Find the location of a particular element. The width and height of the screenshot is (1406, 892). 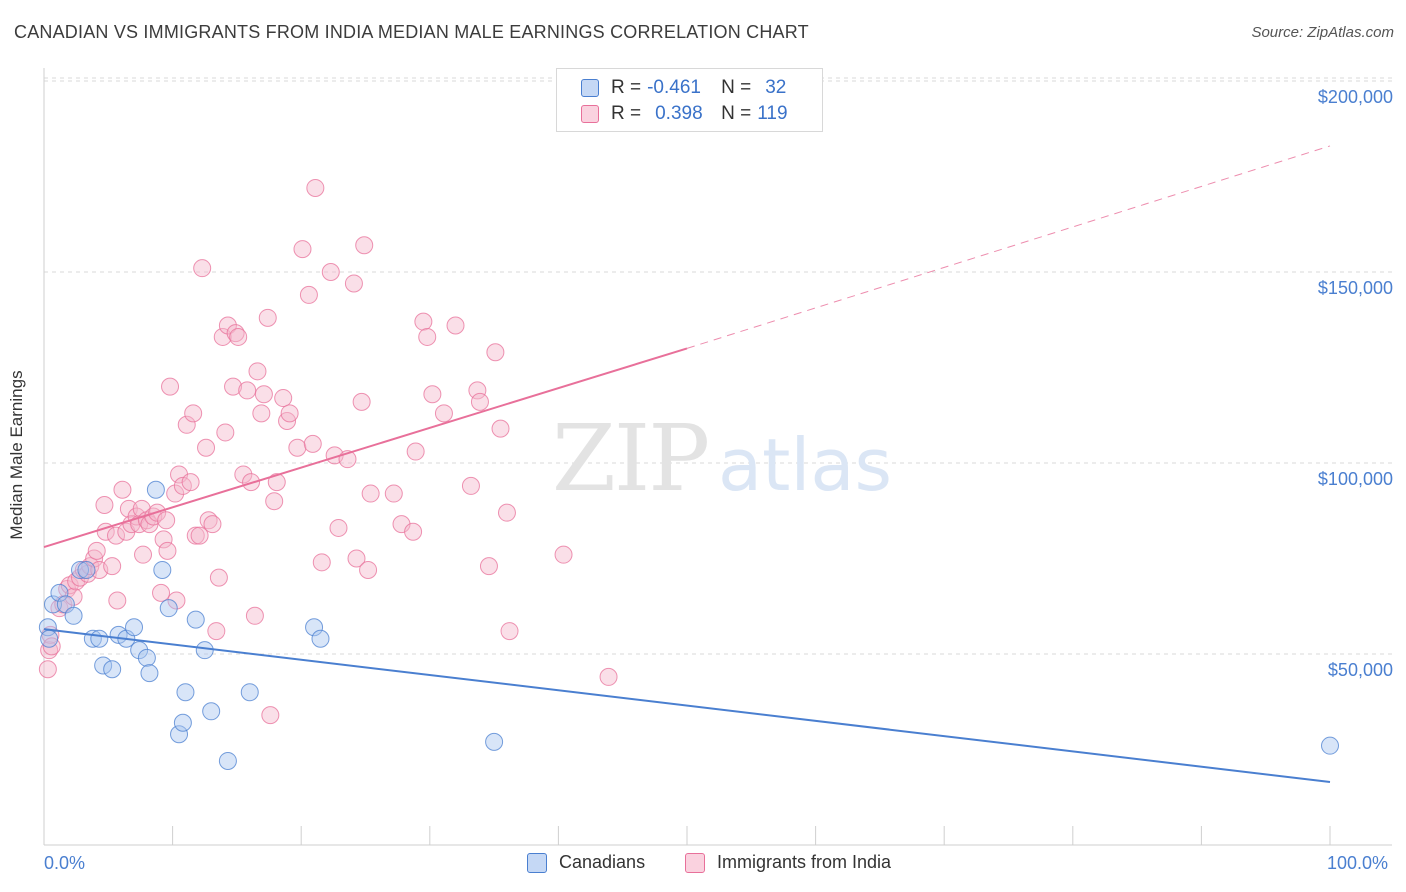

correlation-legend: R = -0.461 N = 32 R = 0.398 N = 119 is located at coordinates (689, 100).